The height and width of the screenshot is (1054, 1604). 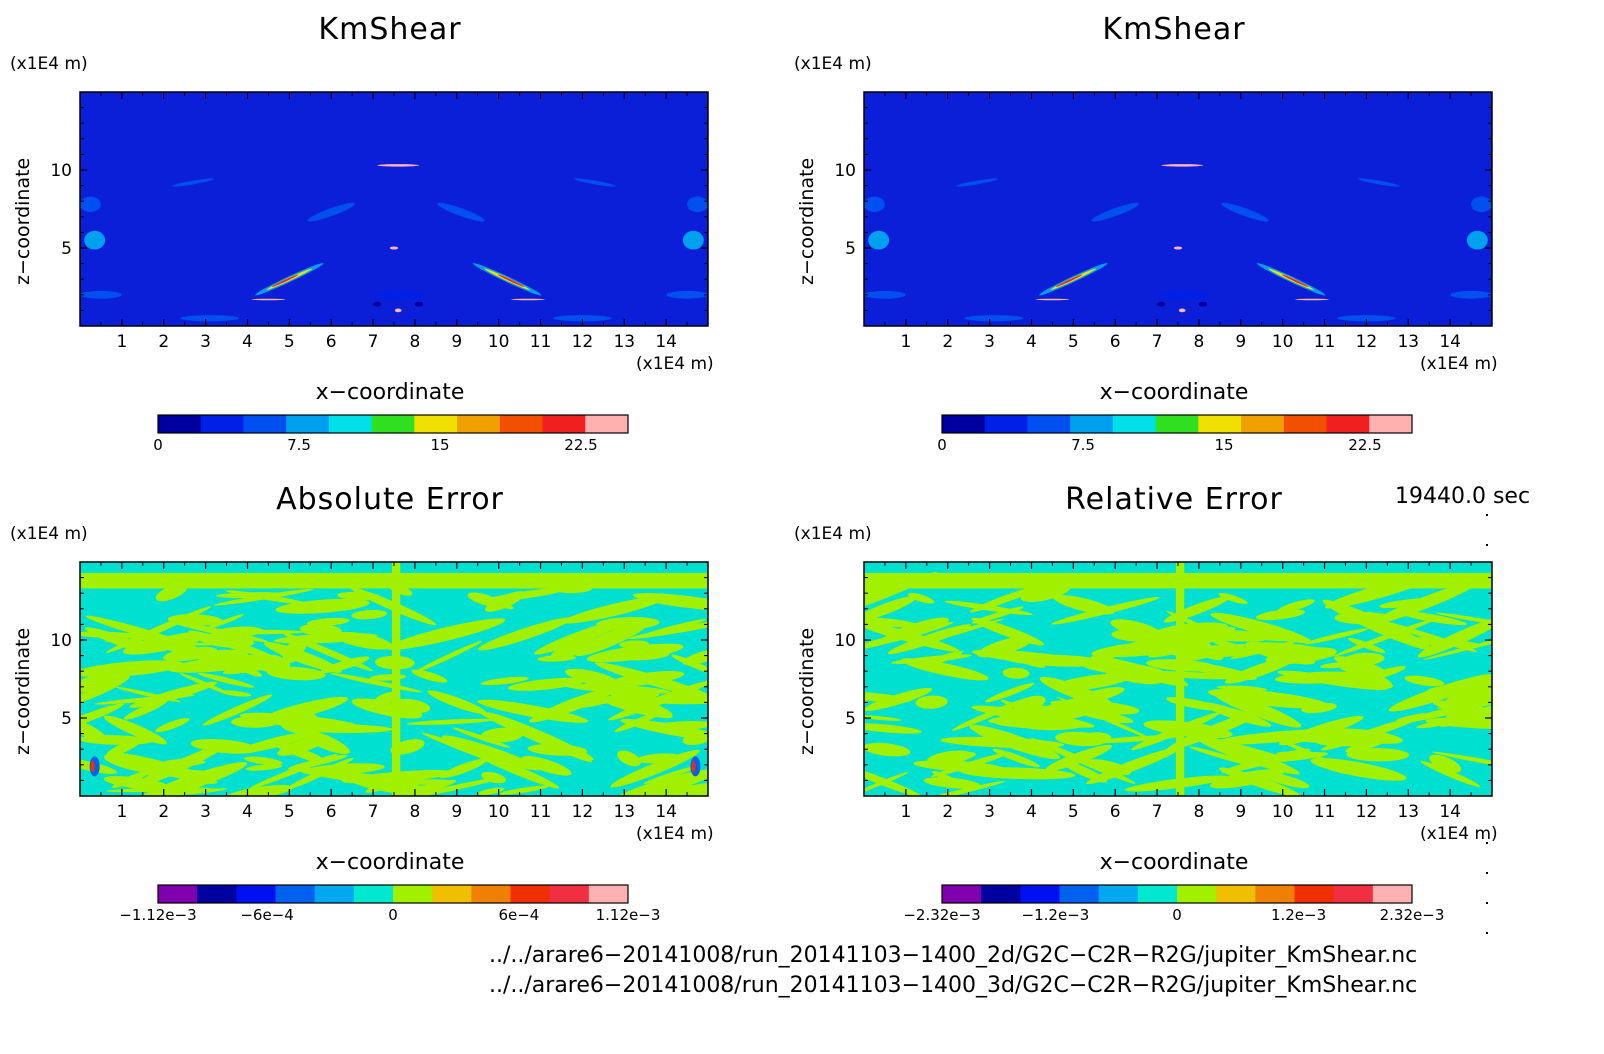 What do you see at coordinates (1224, 445) in the screenshot?
I see `colorbar-label: 15` at bounding box center [1224, 445].